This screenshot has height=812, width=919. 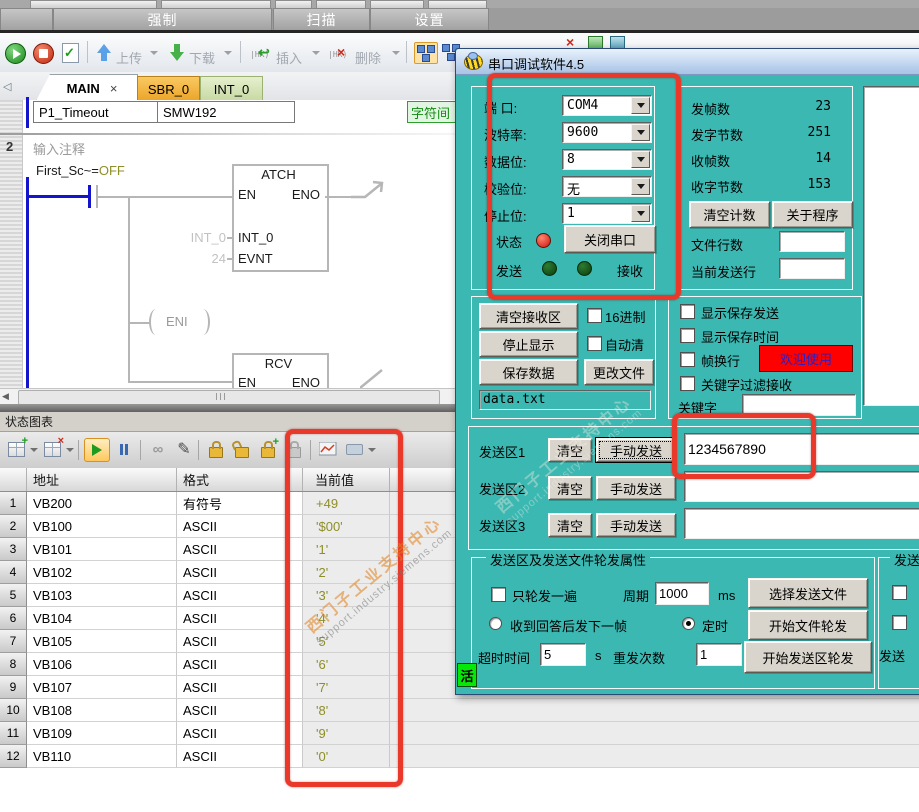 What do you see at coordinates (495, 623) in the screenshot?
I see `after-answer-radio` at bounding box center [495, 623].